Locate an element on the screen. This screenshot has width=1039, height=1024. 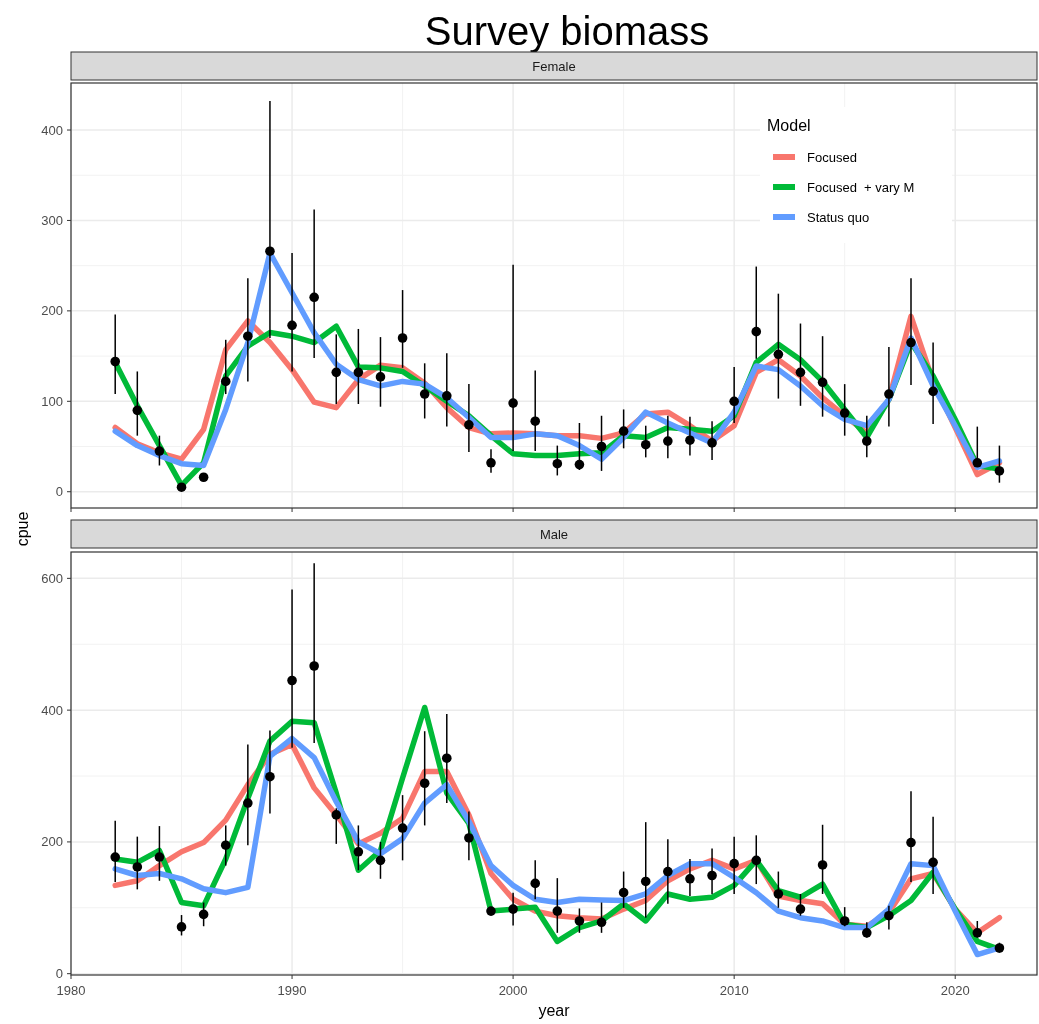
x-tick-label: 2010 is located at coordinates (734, 990).